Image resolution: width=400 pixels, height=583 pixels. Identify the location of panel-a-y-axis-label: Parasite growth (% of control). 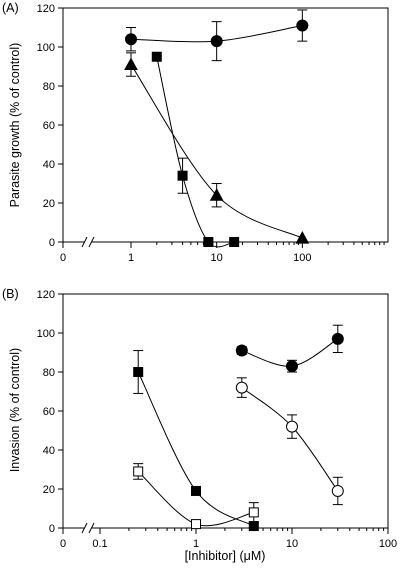
(15, 125).